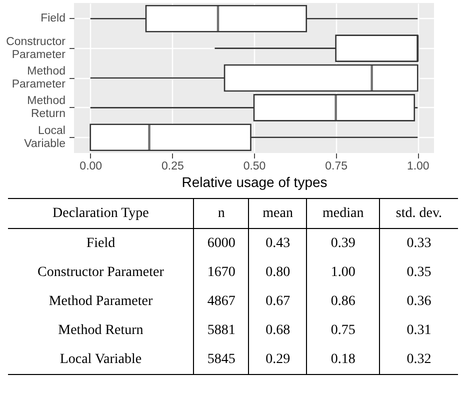 The width and height of the screenshot is (466, 398). I want to click on category-label: Method Return, so click(101, 330).